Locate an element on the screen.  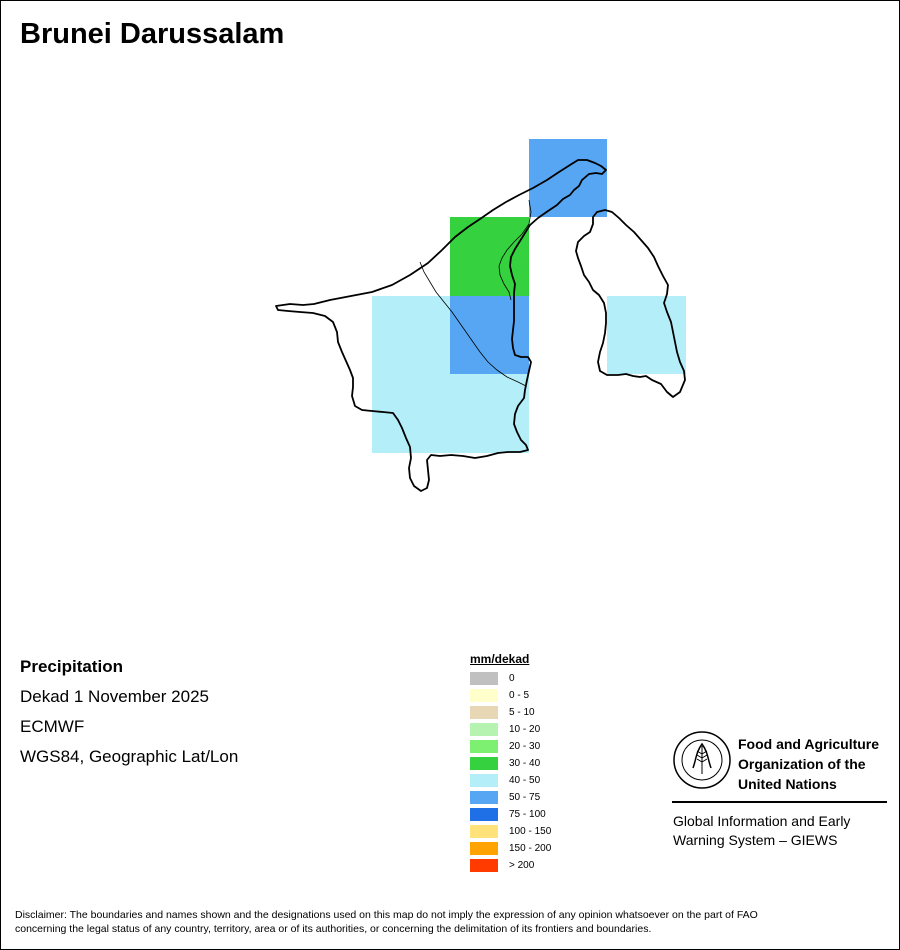
grid-cell-center is located at coordinates (489, 335).